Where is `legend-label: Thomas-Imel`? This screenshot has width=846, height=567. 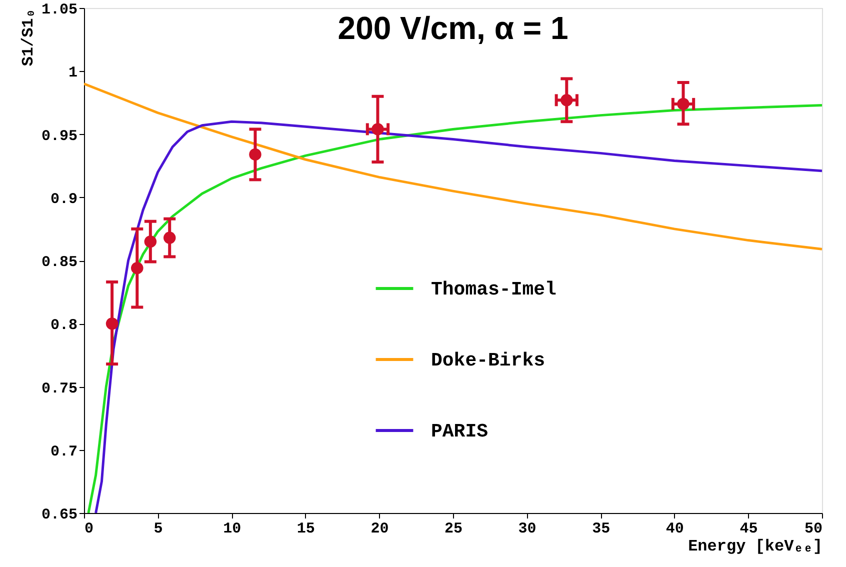 legend-label: Thomas-Imel is located at coordinates (493, 289).